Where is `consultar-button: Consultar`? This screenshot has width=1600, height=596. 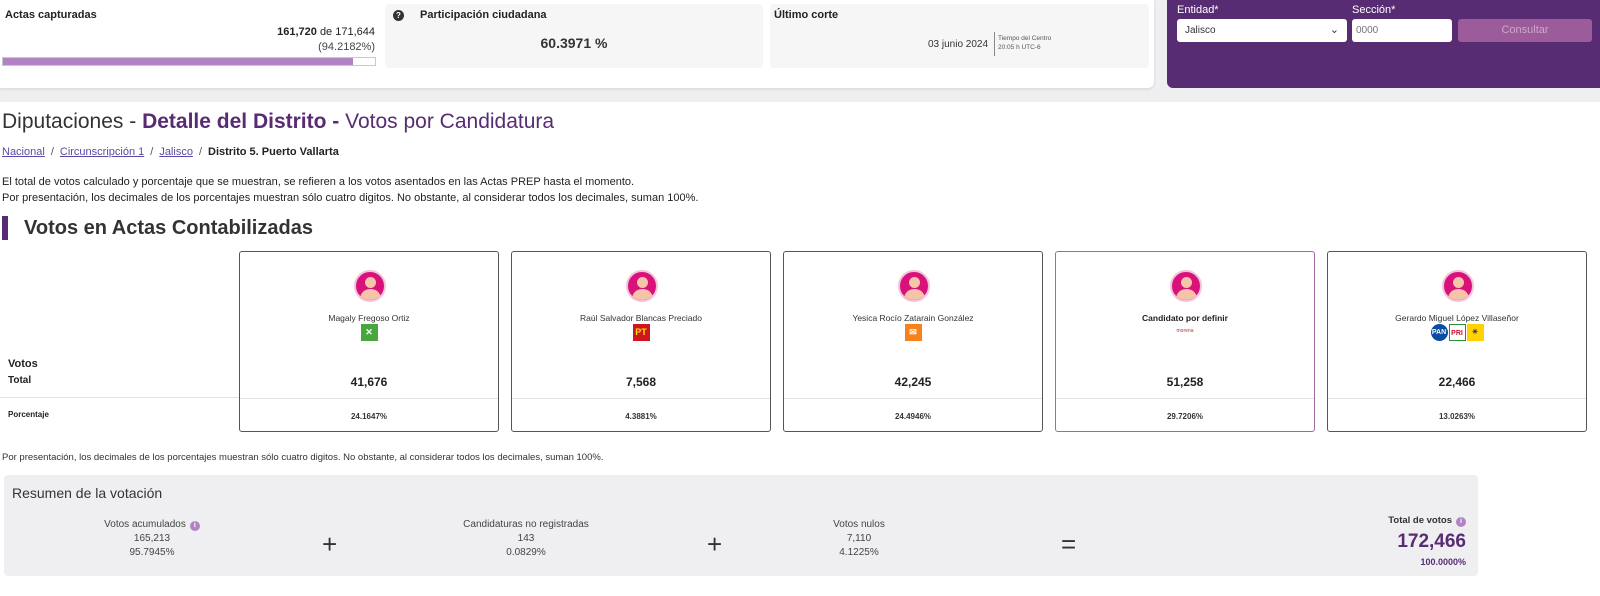
consultar-button: Consultar is located at coordinates (1525, 30).